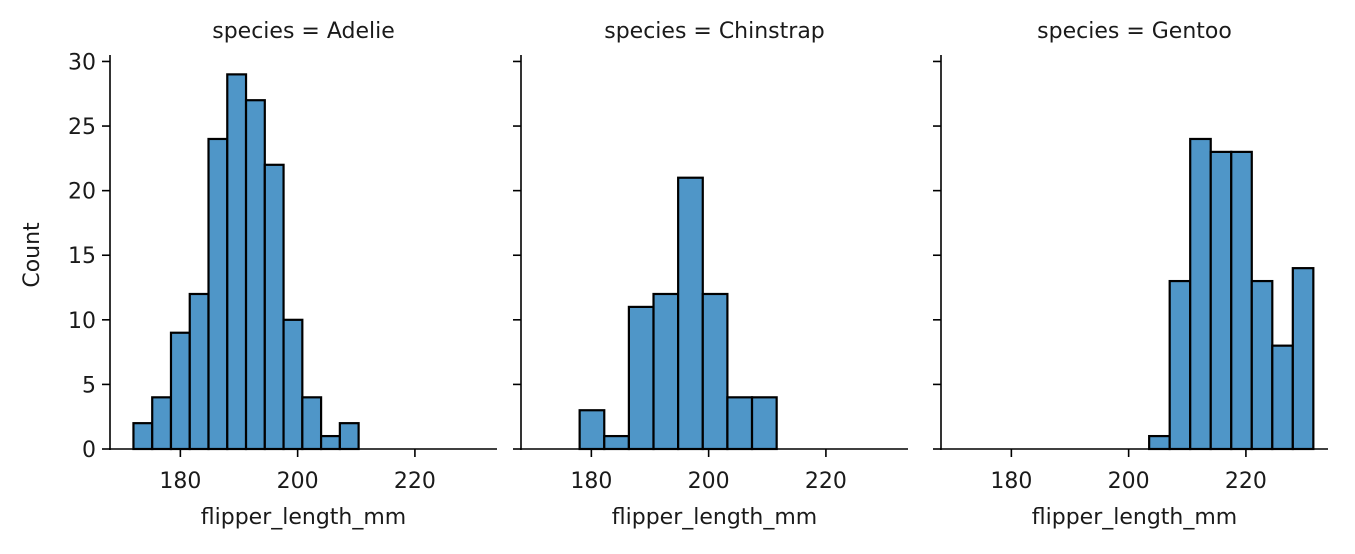  Describe the element at coordinates (32, 255) in the screenshot. I see `y-axis-label: Count` at that location.